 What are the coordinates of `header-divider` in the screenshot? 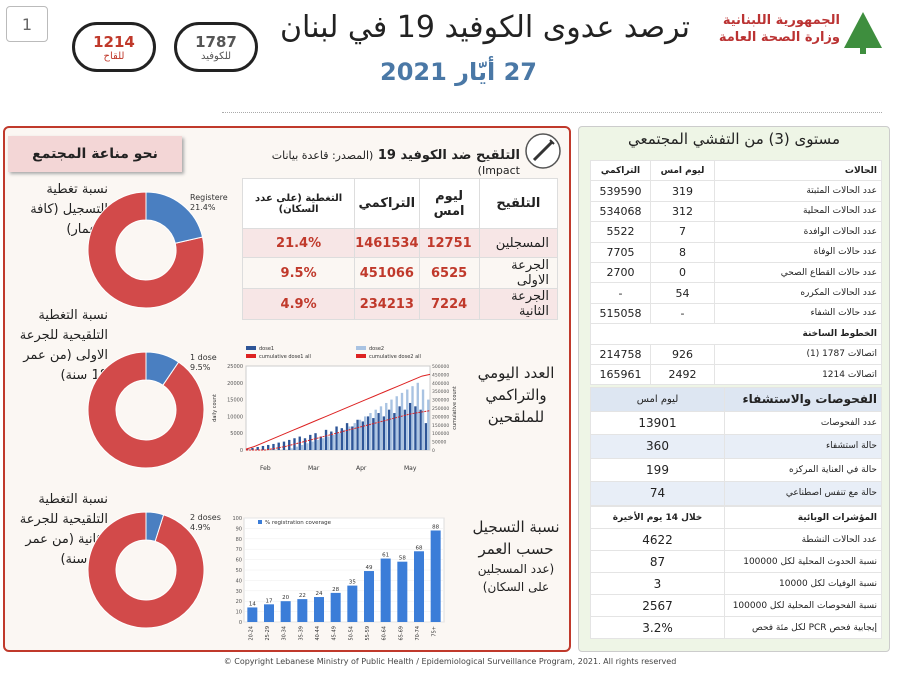 It's located at (552, 112).